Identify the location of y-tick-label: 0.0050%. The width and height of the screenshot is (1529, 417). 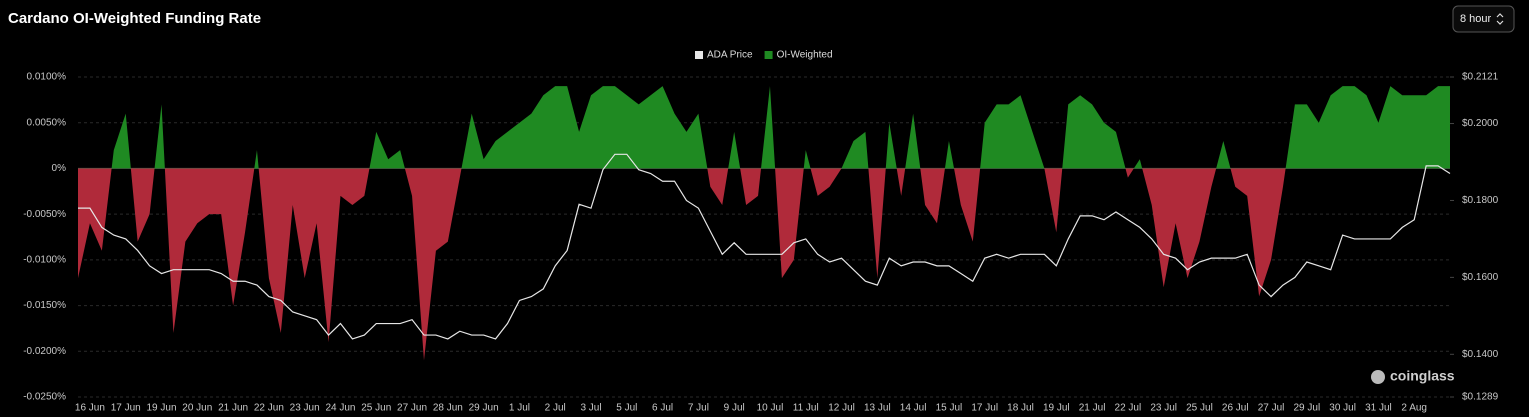
(47, 122).